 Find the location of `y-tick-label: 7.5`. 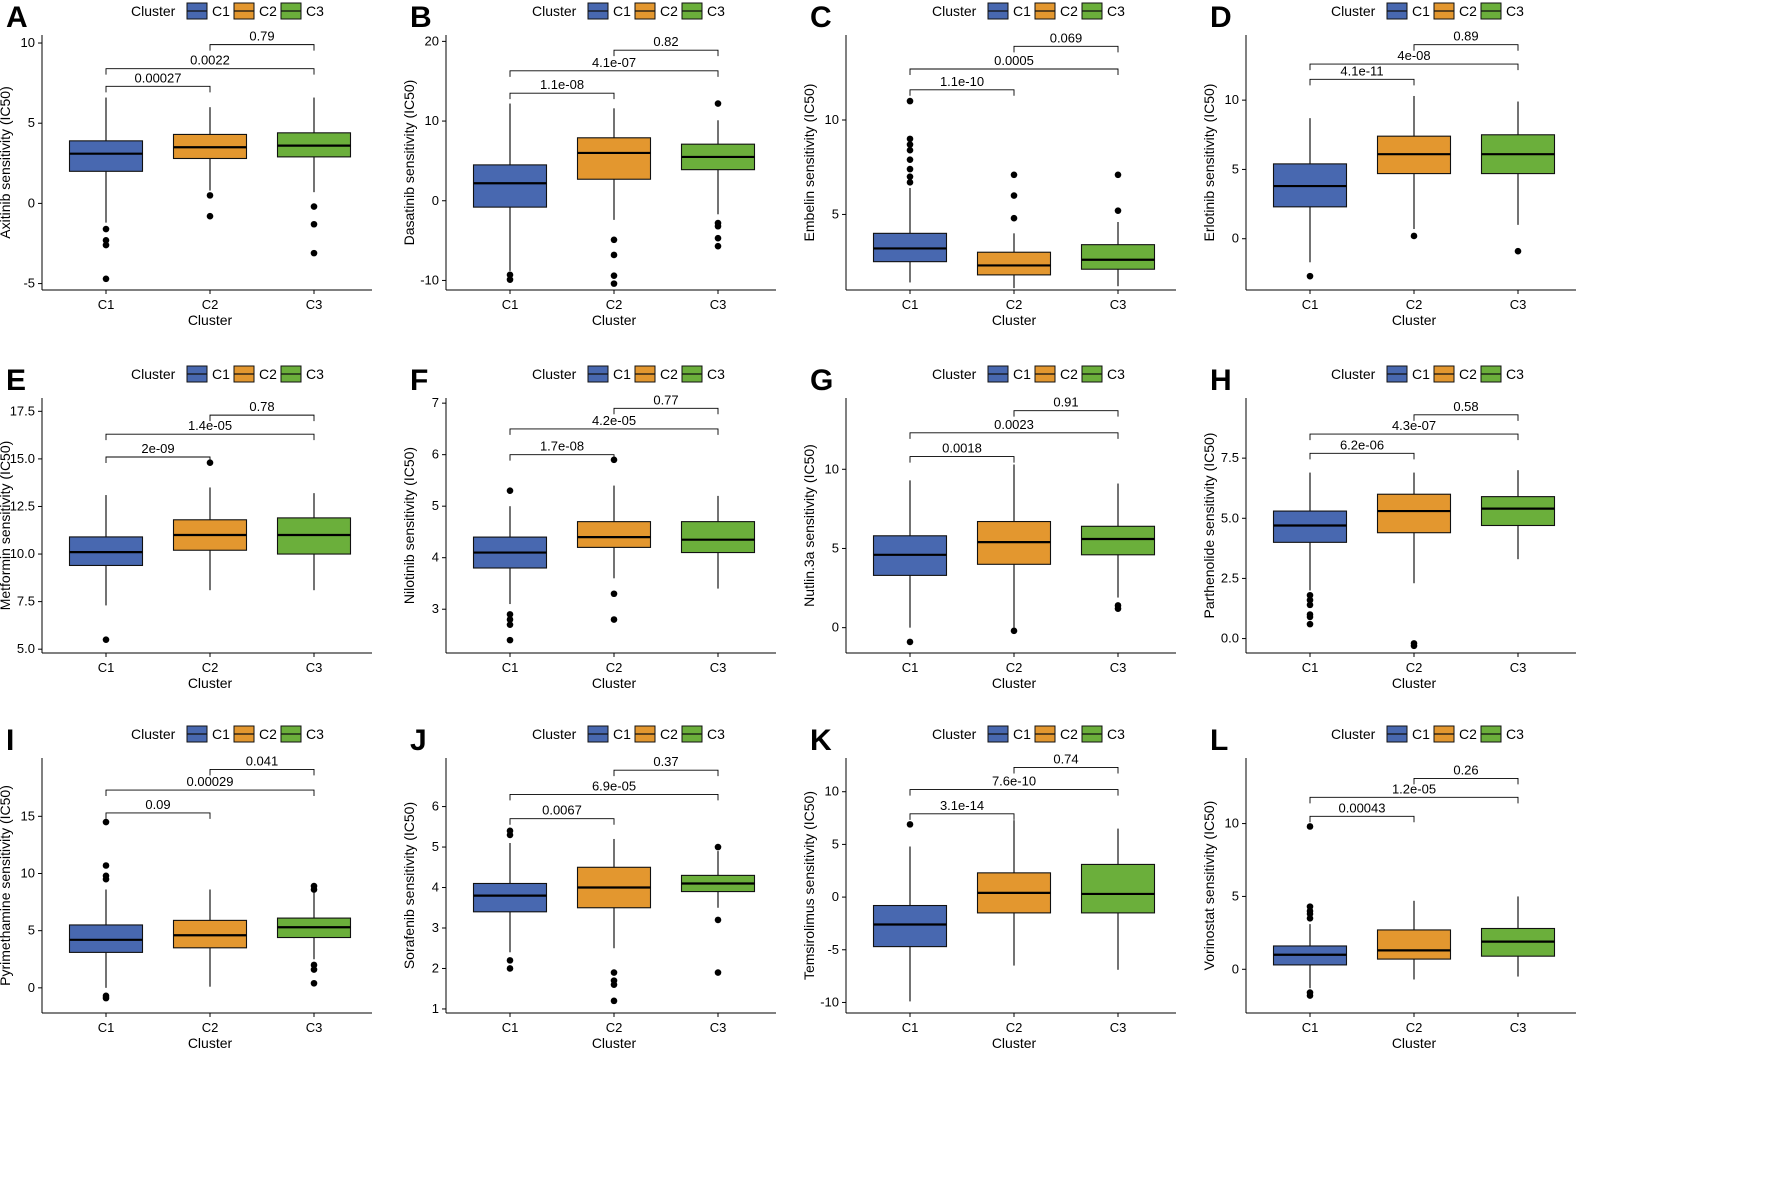

y-tick-label: 7.5 is located at coordinates (26, 601).